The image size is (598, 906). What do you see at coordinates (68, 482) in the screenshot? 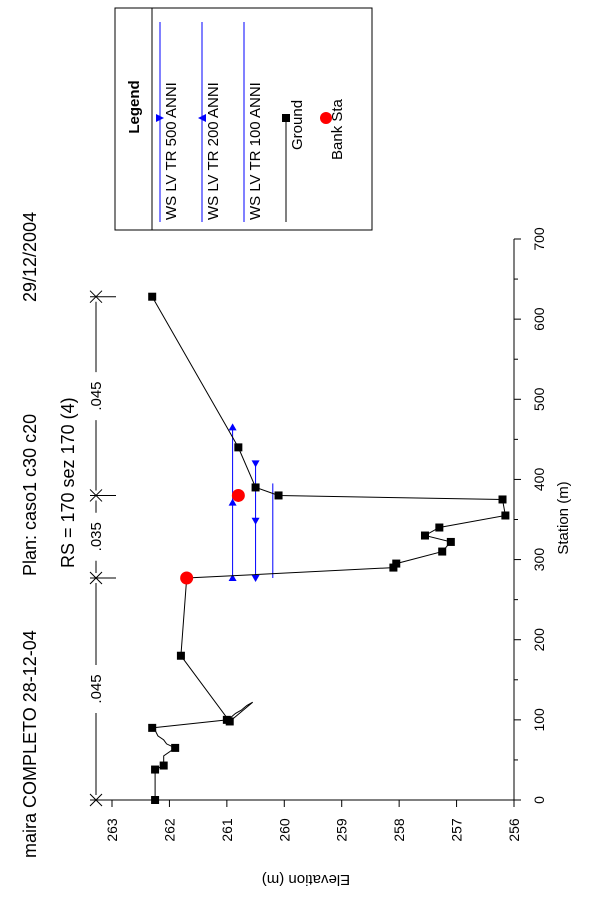
I see `chart-subtitle: RS = 170 sez 170 (4)` at bounding box center [68, 482].